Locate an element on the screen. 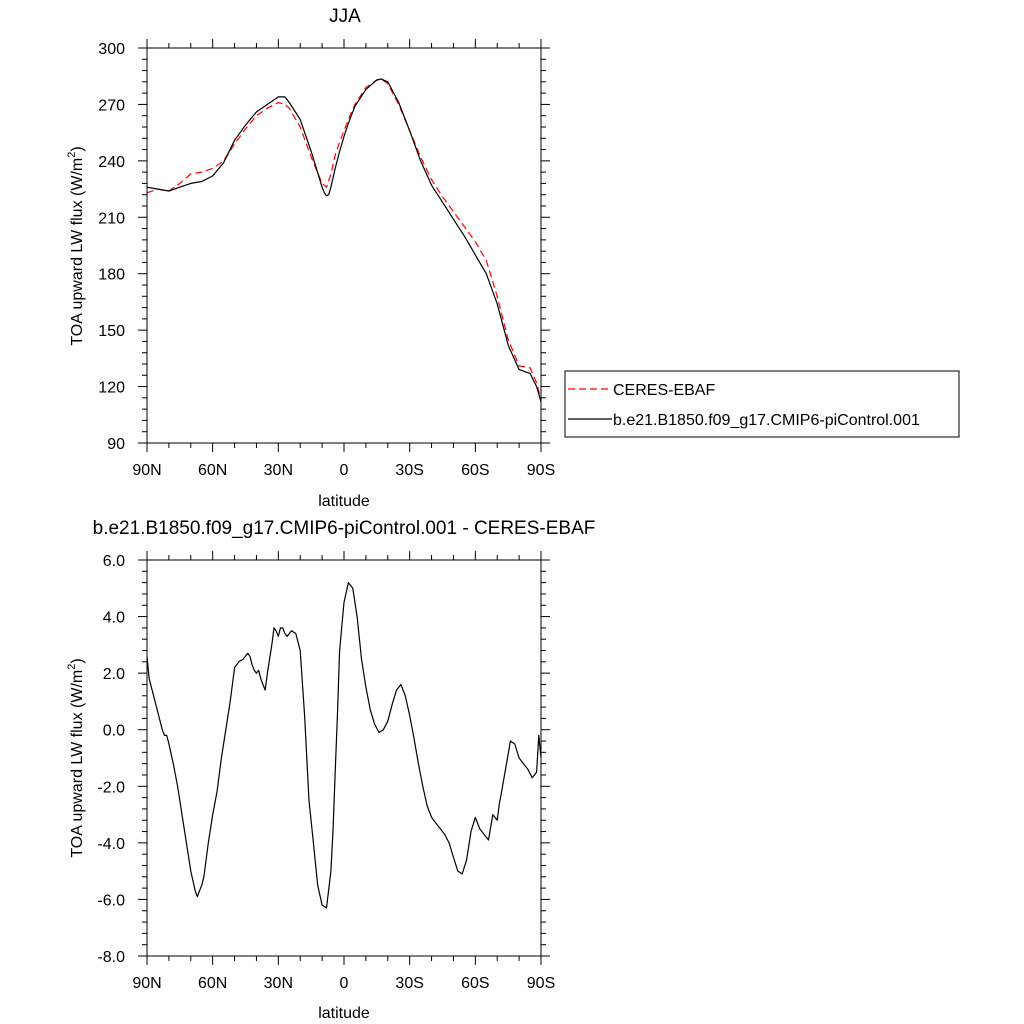  bottom-chart-x-tick-label: 60N is located at coordinates (212, 983).